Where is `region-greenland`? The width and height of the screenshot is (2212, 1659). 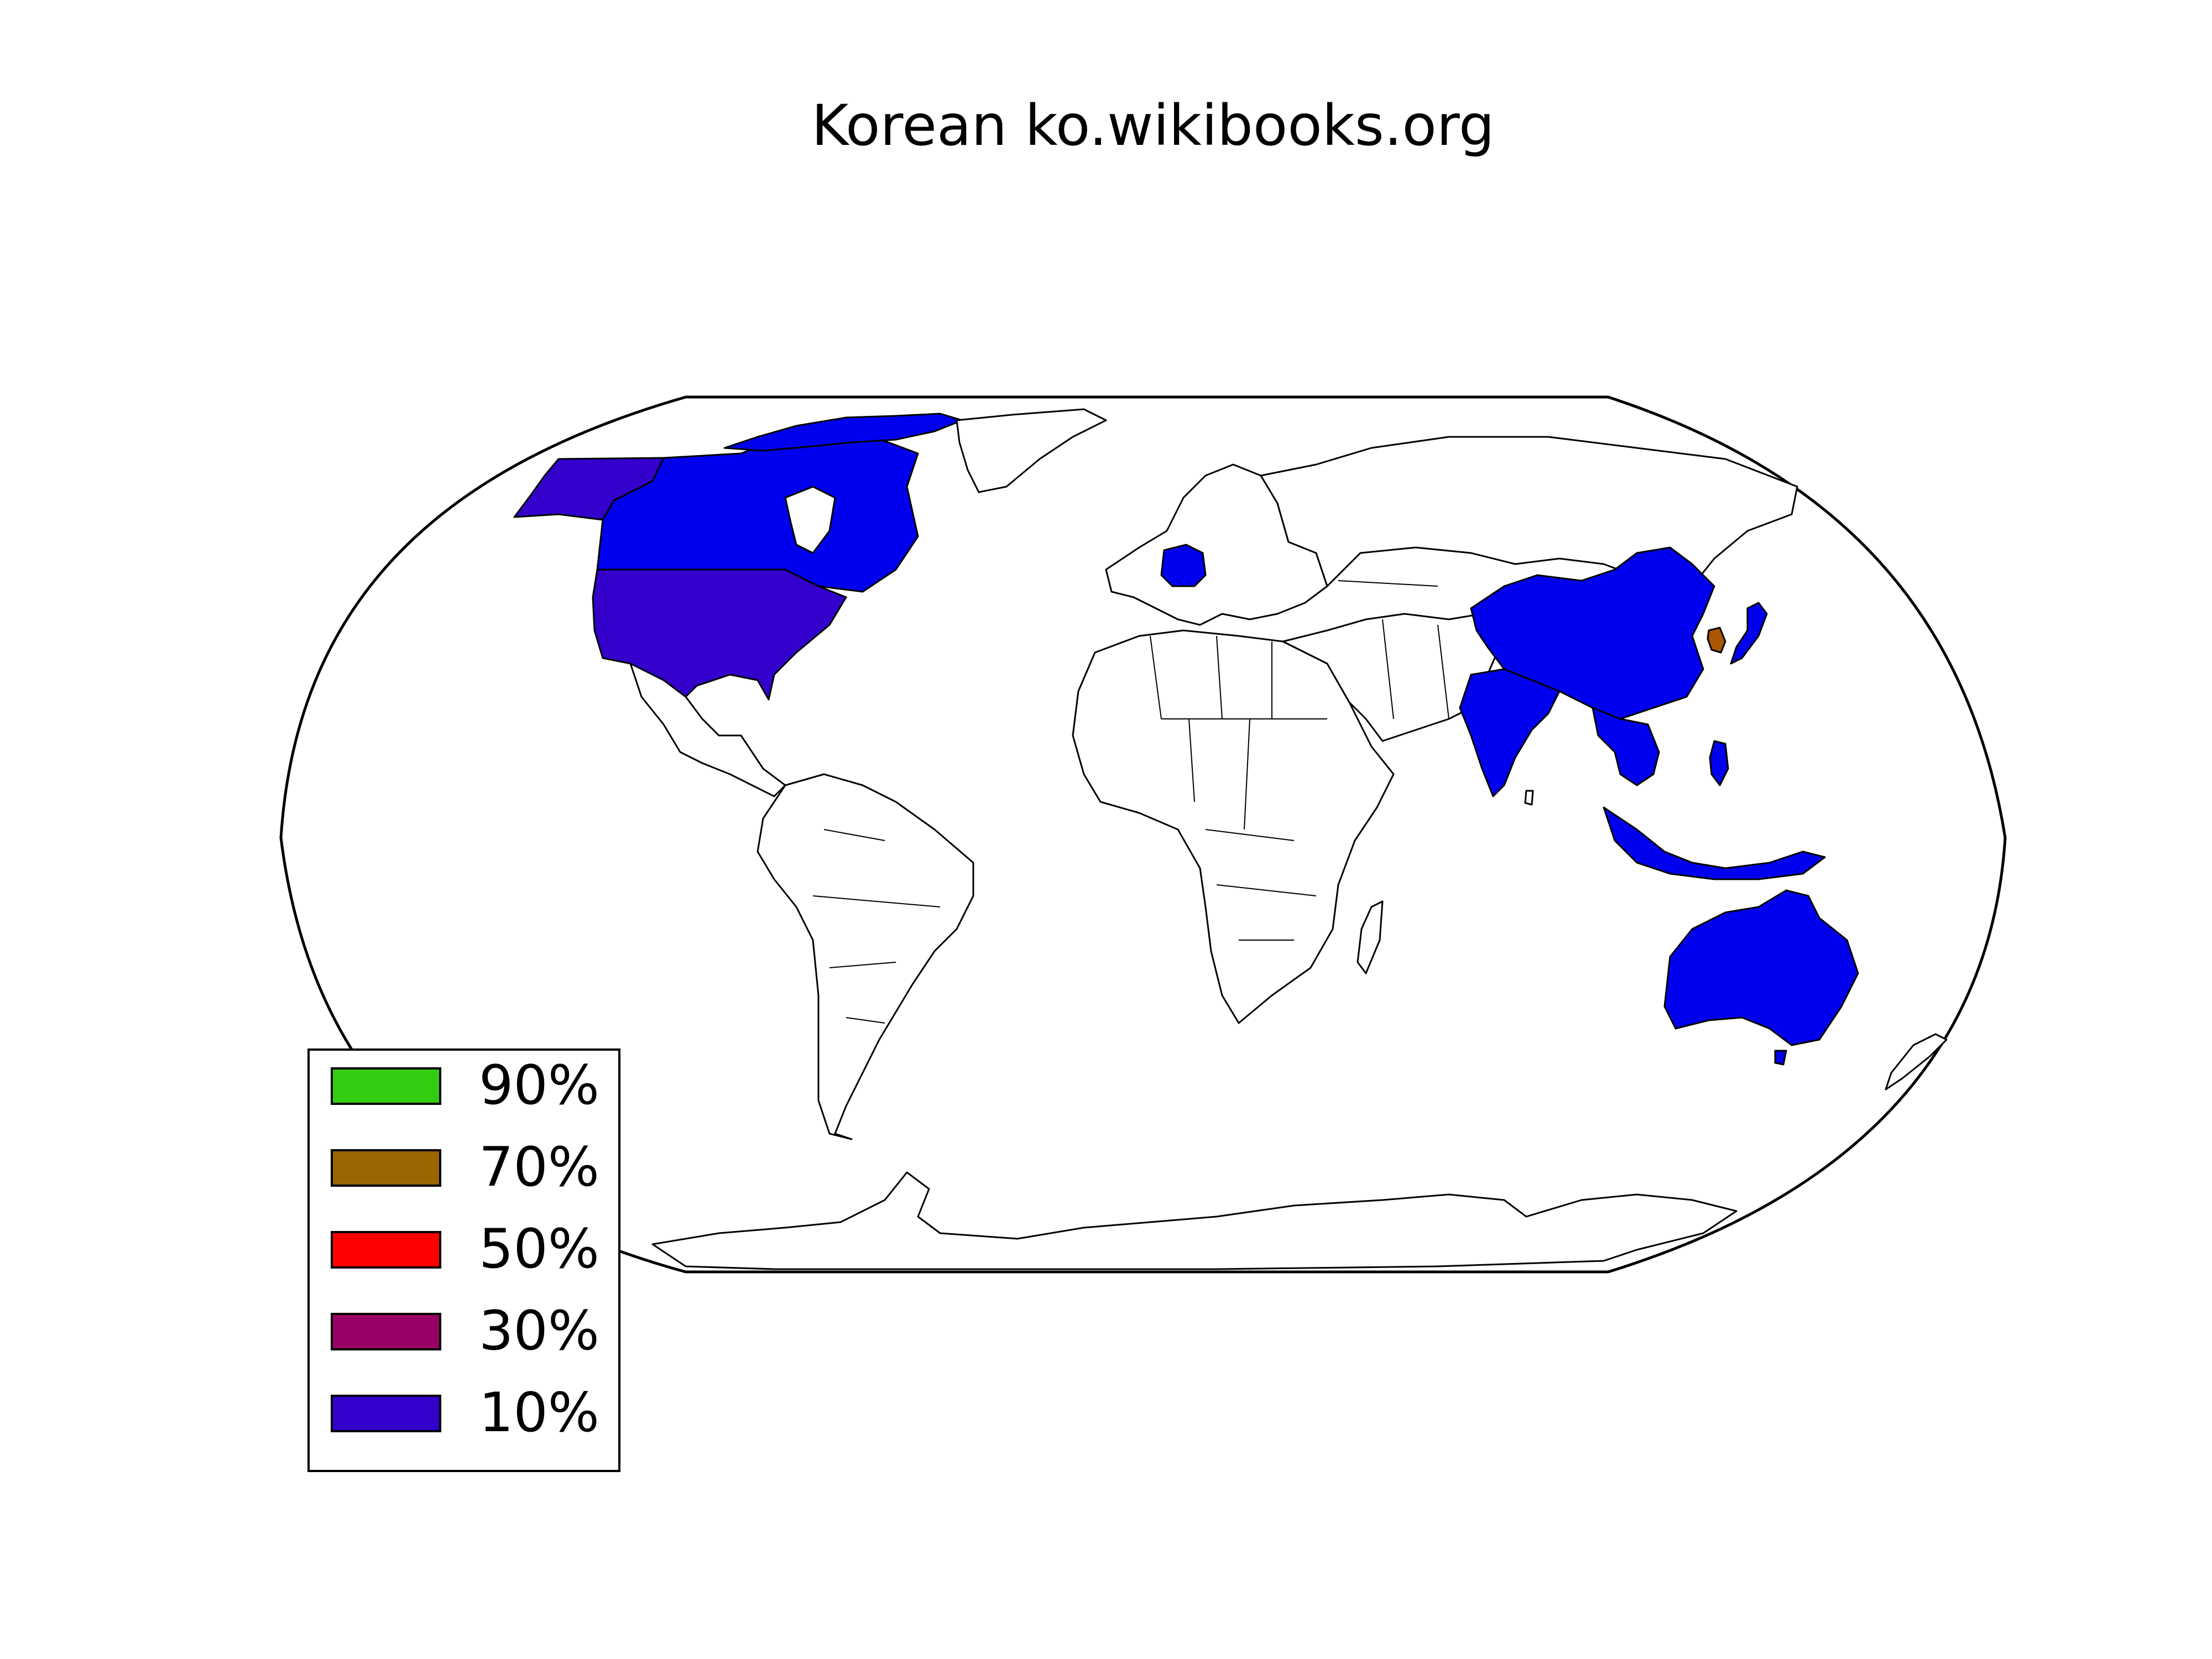 region-greenland is located at coordinates (1032, 451).